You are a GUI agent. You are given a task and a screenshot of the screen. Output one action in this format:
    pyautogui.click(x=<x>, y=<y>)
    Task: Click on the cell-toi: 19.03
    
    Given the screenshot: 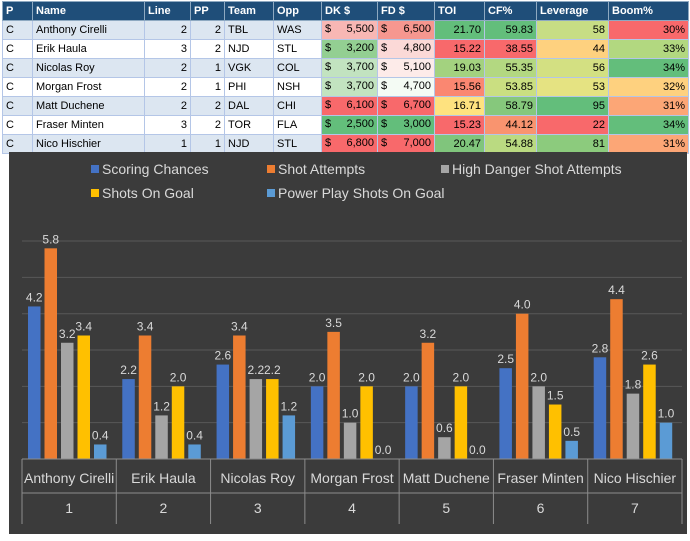 What is the action you would take?
    pyautogui.click(x=459, y=68)
    